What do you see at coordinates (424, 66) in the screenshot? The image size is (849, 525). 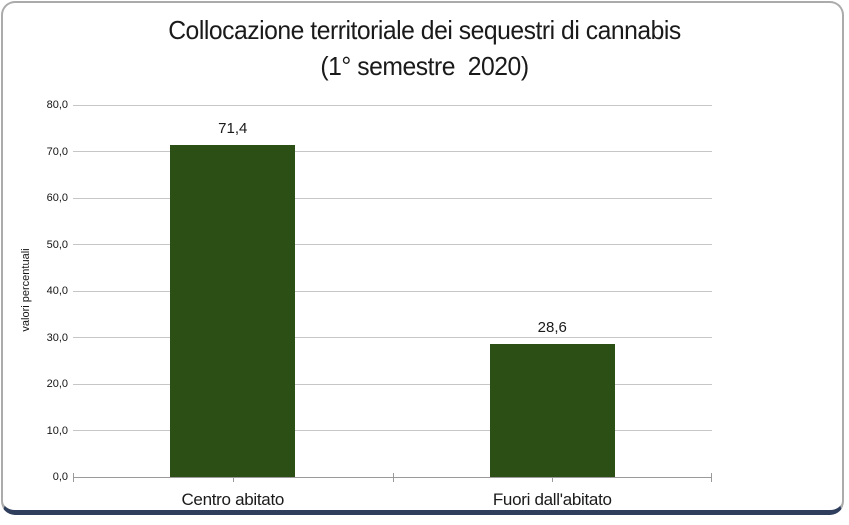 I see `chart-title-line2: (1° semestre 2020)` at bounding box center [424, 66].